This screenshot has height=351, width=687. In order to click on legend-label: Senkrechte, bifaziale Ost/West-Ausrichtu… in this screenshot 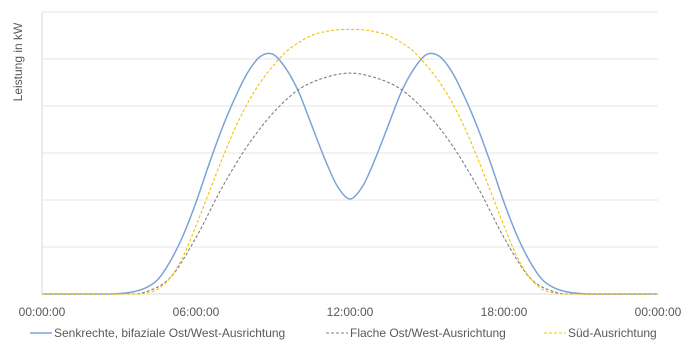, I will do `click(169, 333)`.